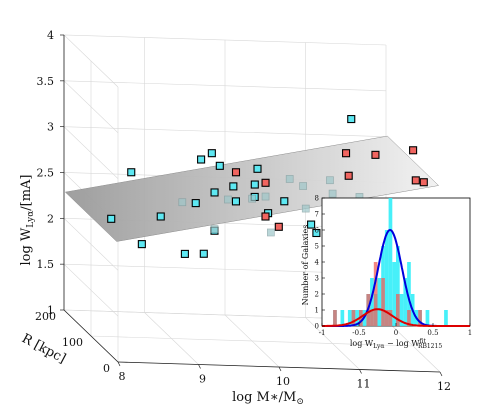  I want to click on inset-y-tick-label: 8, so click(317, 199).